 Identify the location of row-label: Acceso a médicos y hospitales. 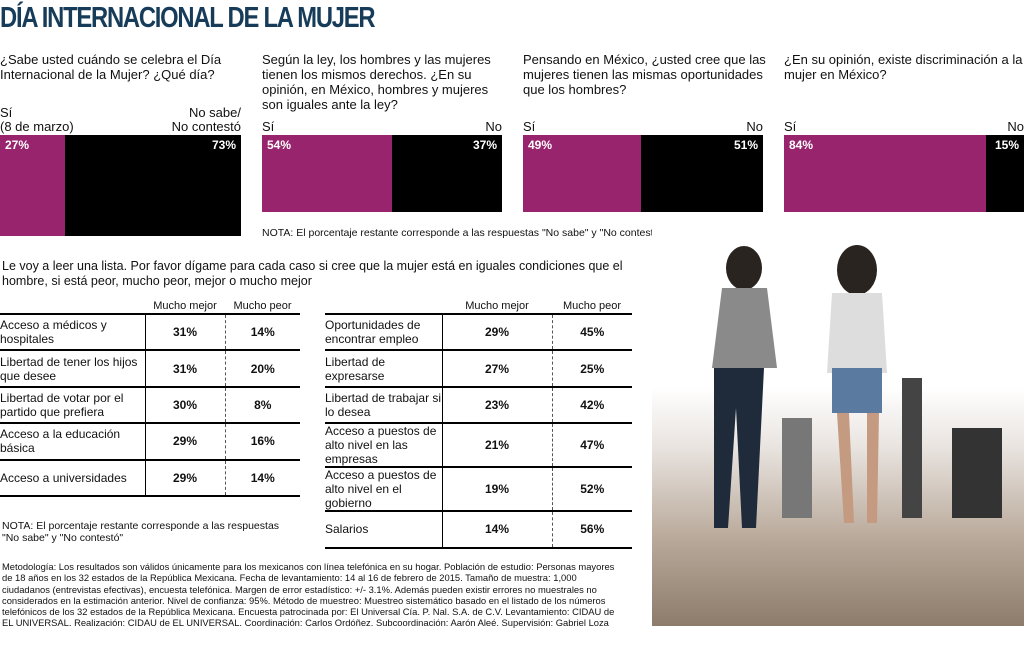
(72, 331).